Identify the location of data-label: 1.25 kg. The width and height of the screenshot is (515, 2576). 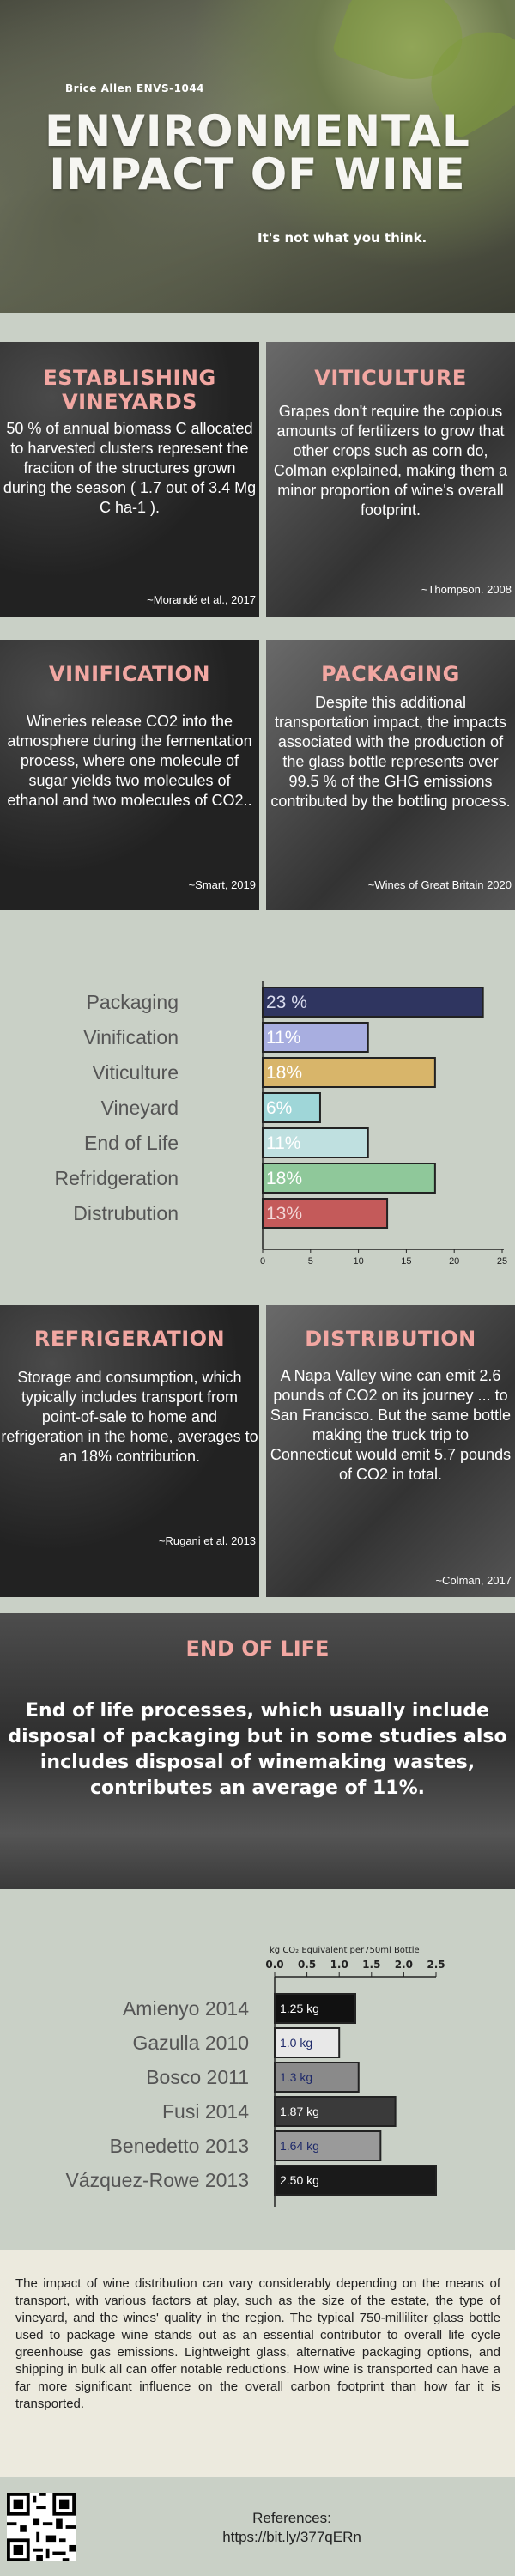
(299, 2009).